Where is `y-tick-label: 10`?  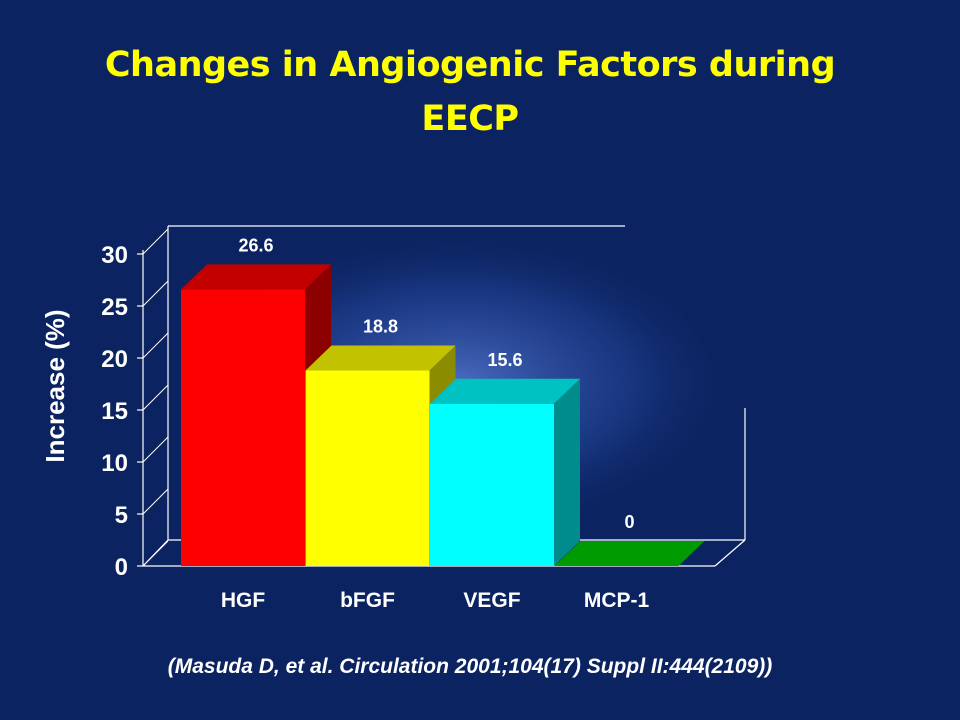
y-tick-label: 10 is located at coordinates (114, 463).